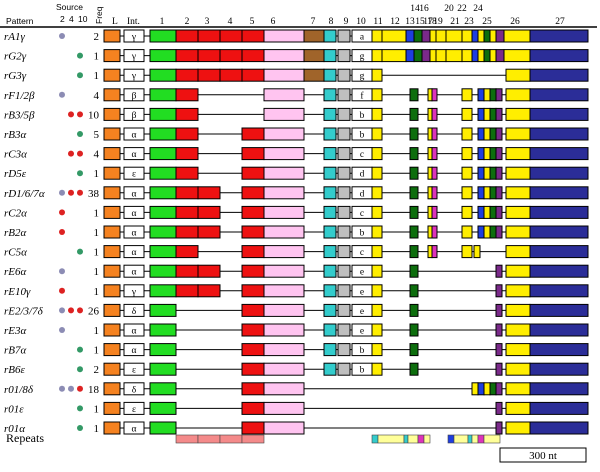  I want to click on isoform-row: rG3γ 1 γ g, so click(296, 75).